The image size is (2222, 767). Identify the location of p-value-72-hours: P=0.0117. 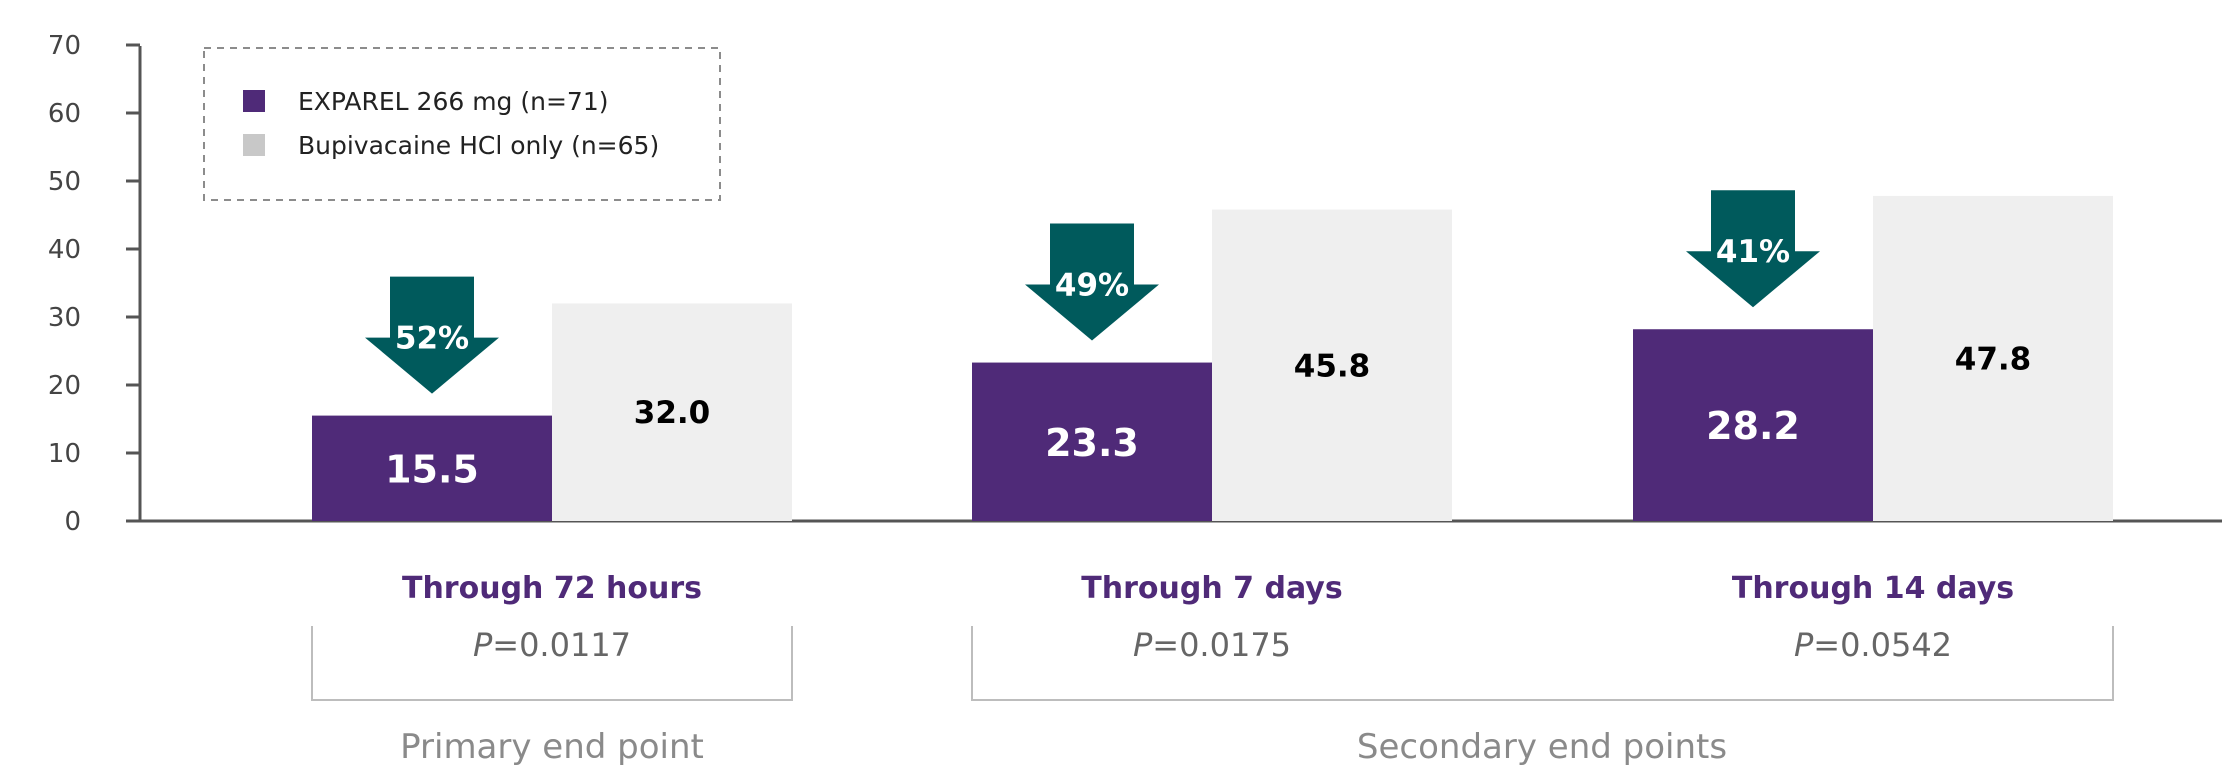
(552, 645).